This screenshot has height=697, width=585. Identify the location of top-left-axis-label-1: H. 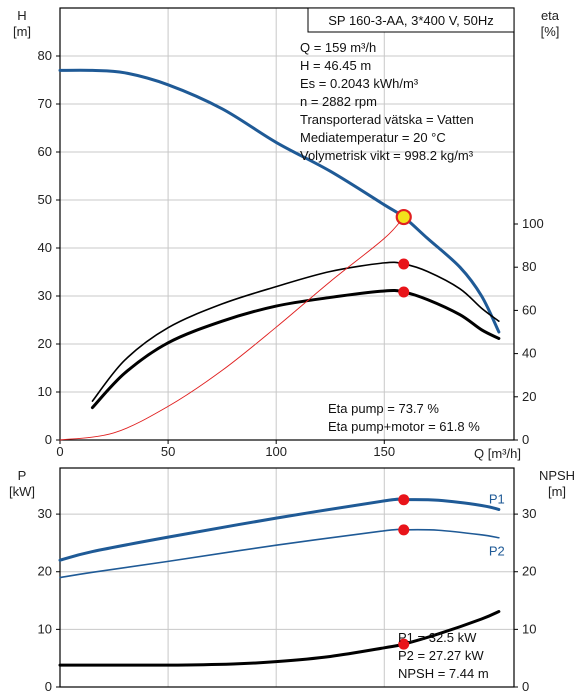
(21, 15).